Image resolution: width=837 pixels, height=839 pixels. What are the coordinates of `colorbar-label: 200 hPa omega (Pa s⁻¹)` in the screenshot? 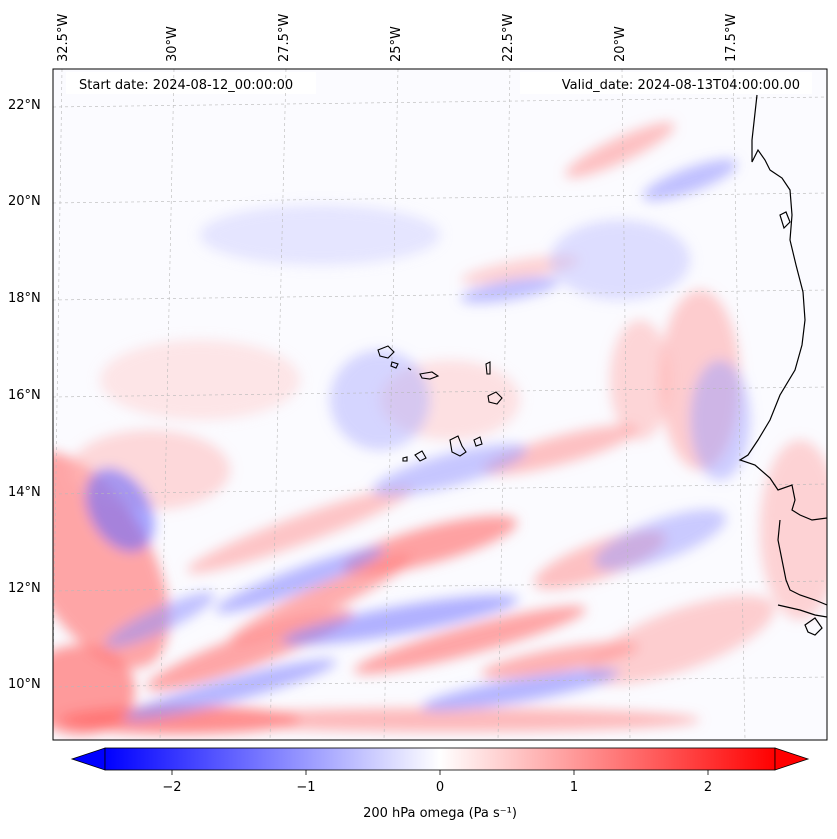 It's located at (440, 813).